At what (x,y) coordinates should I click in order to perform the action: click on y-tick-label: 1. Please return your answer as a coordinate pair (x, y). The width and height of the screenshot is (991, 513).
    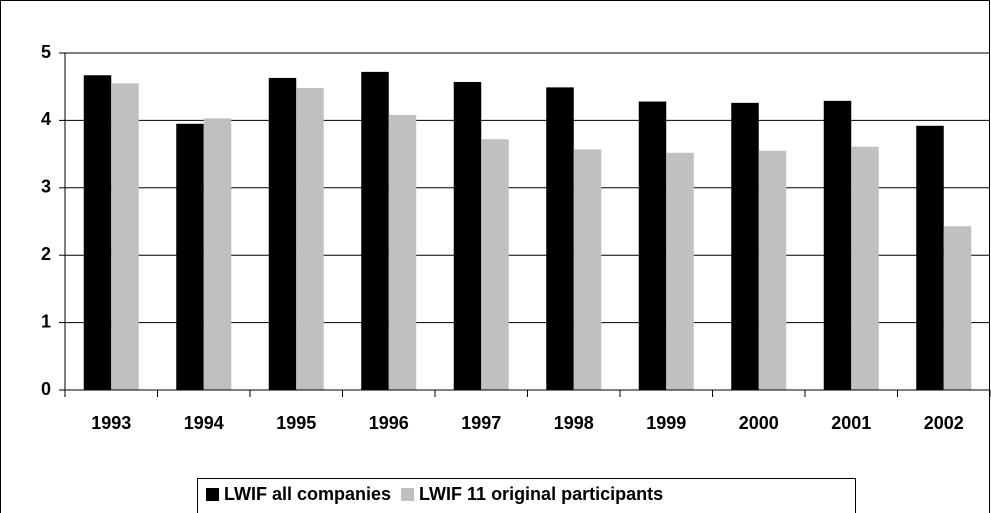
    Looking at the image, I should click on (46, 321).